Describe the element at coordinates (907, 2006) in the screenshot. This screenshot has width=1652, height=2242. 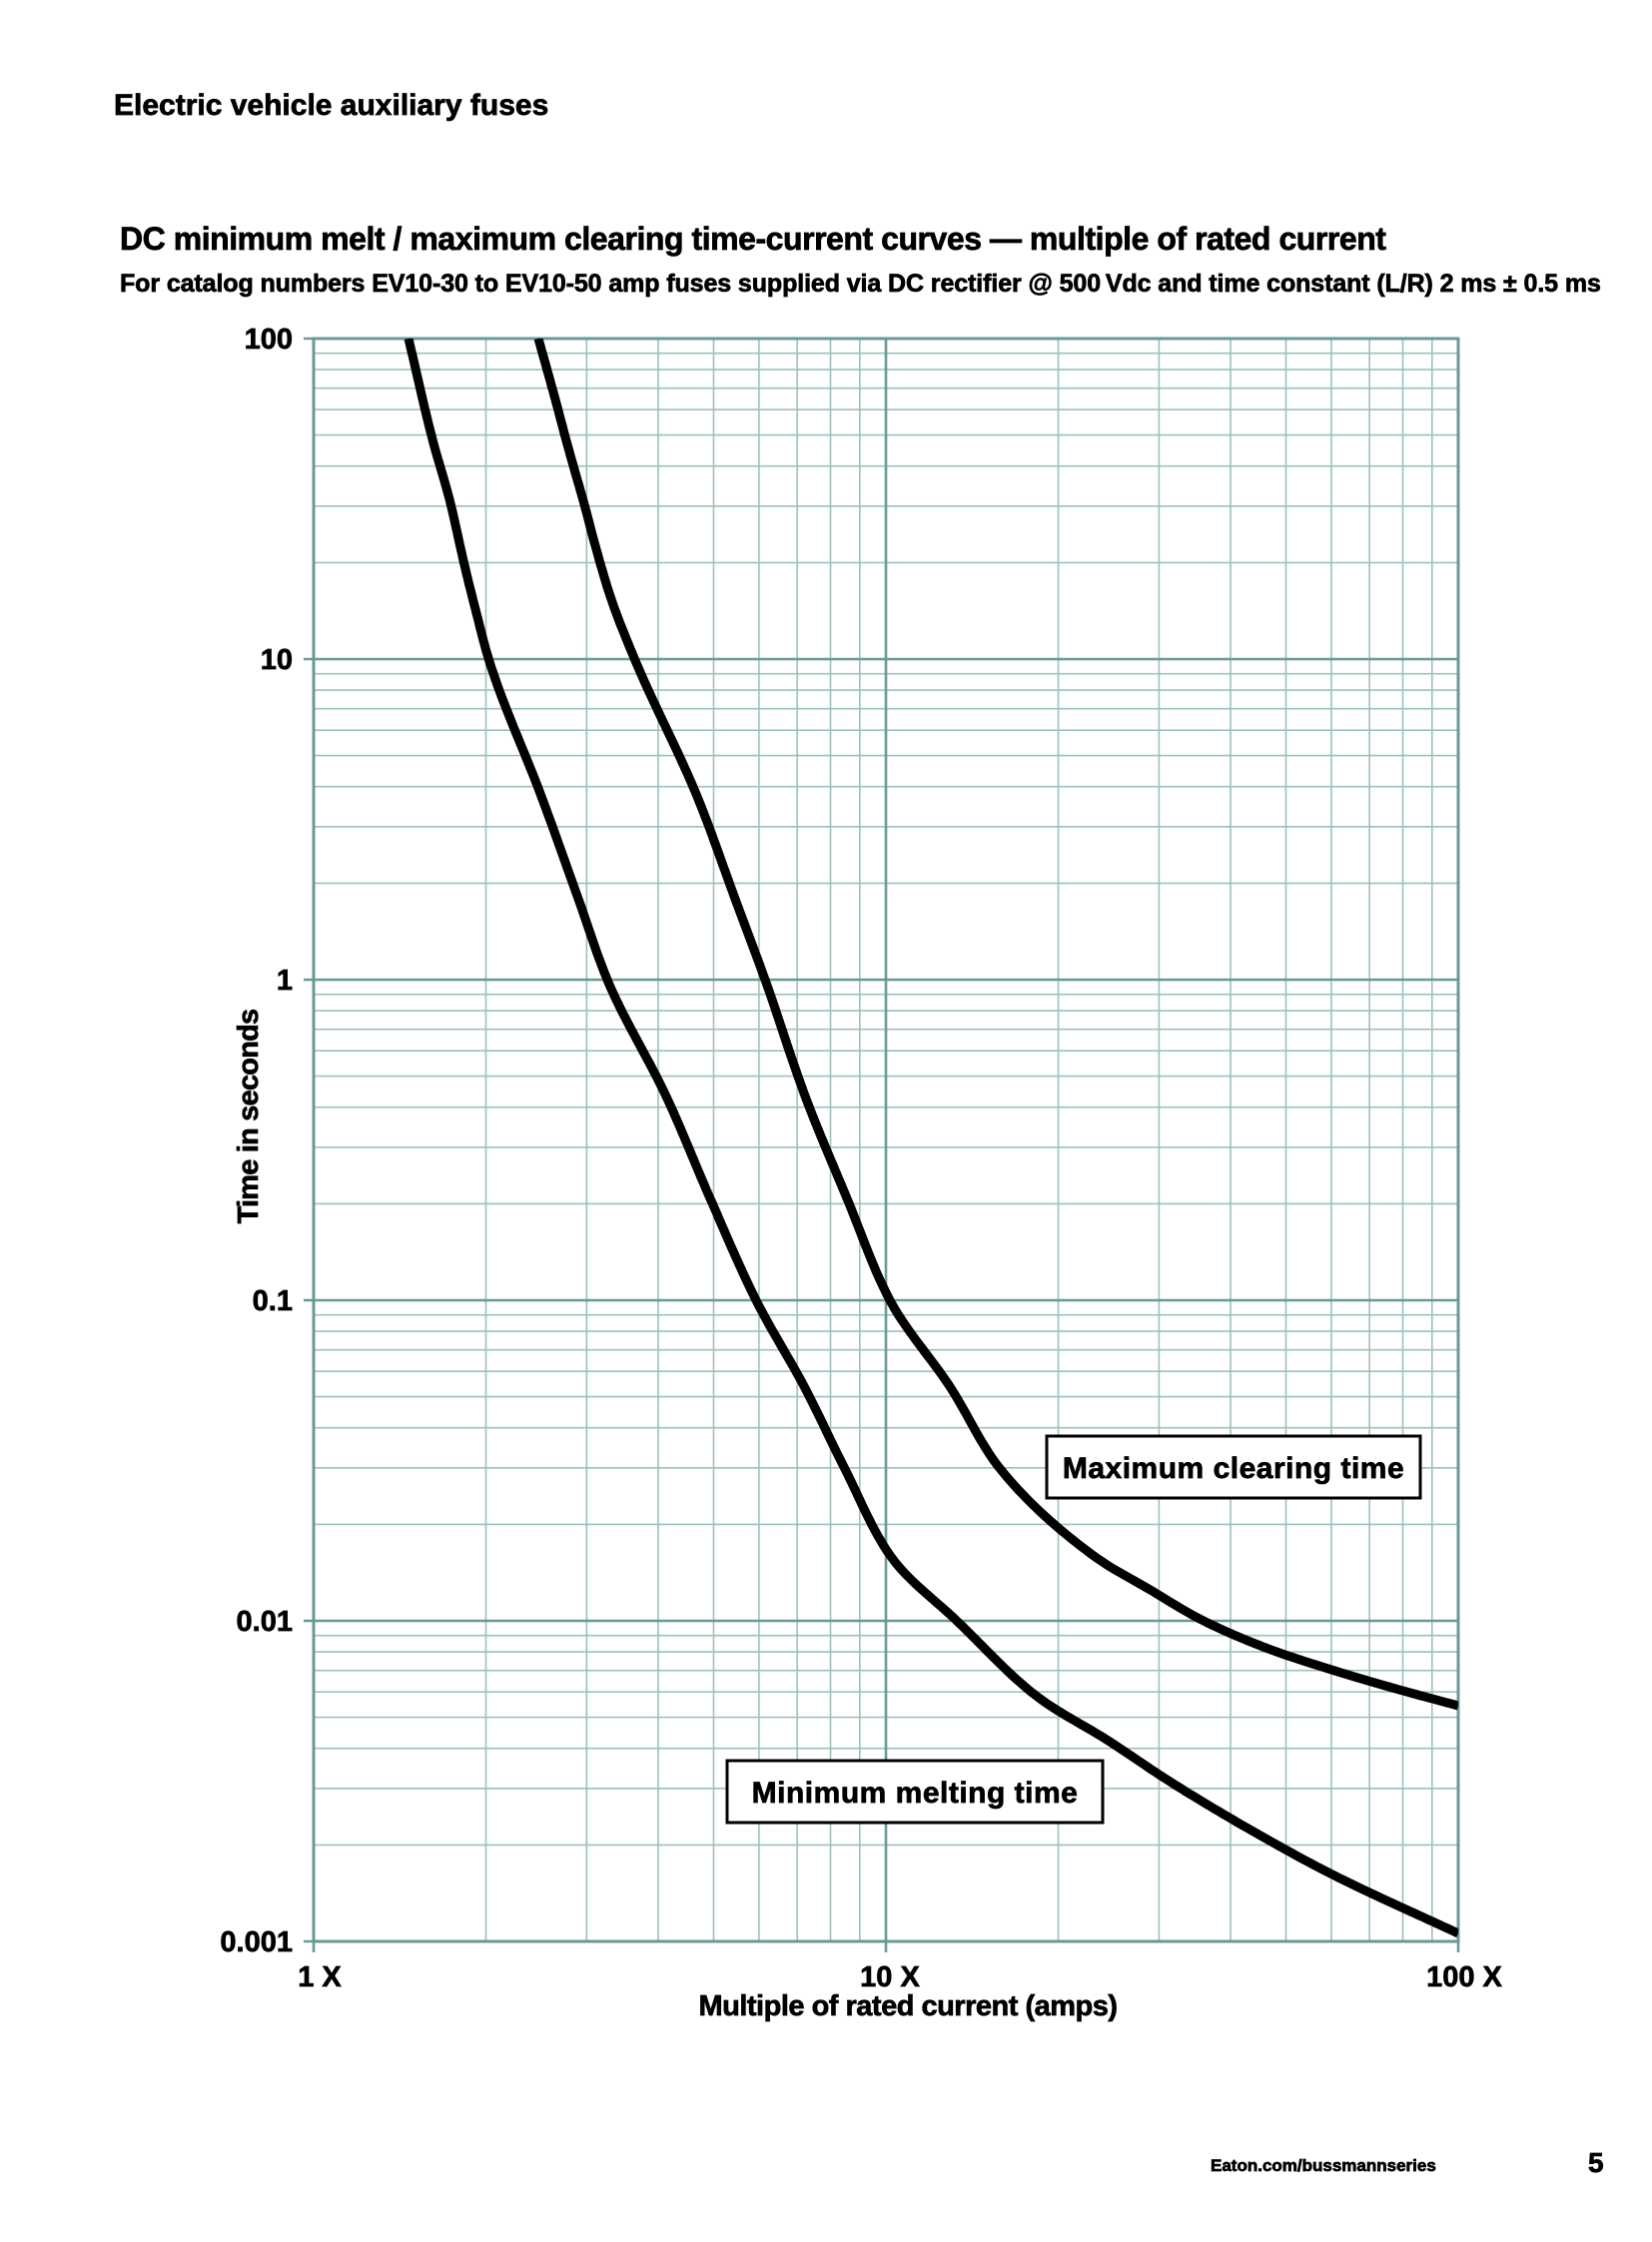
I see `svg-text:Multiple of rated current (amp: Multiple of rated current (amps)` at that location.